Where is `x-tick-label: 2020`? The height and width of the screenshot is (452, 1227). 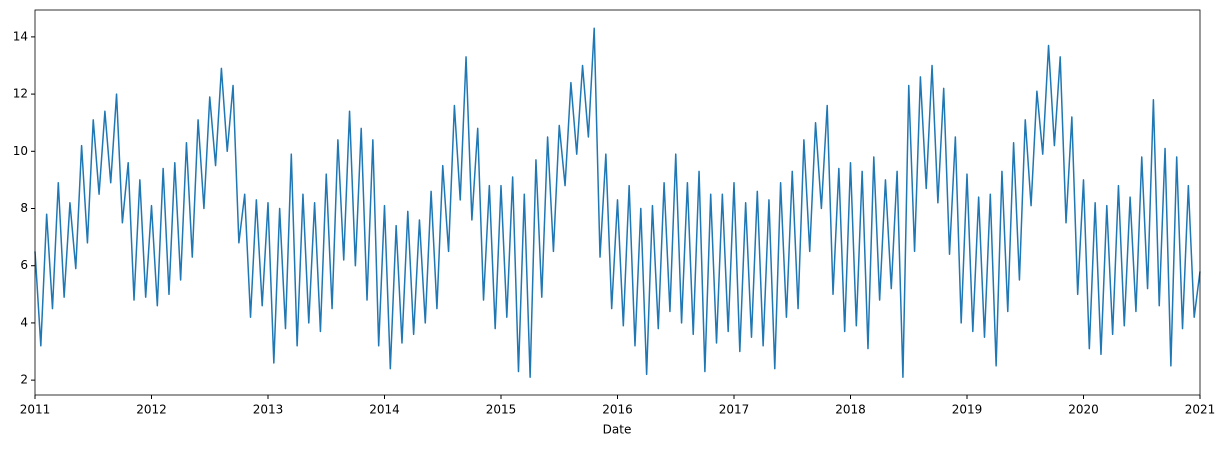
x-tick-label: 2020 is located at coordinates (1083, 410).